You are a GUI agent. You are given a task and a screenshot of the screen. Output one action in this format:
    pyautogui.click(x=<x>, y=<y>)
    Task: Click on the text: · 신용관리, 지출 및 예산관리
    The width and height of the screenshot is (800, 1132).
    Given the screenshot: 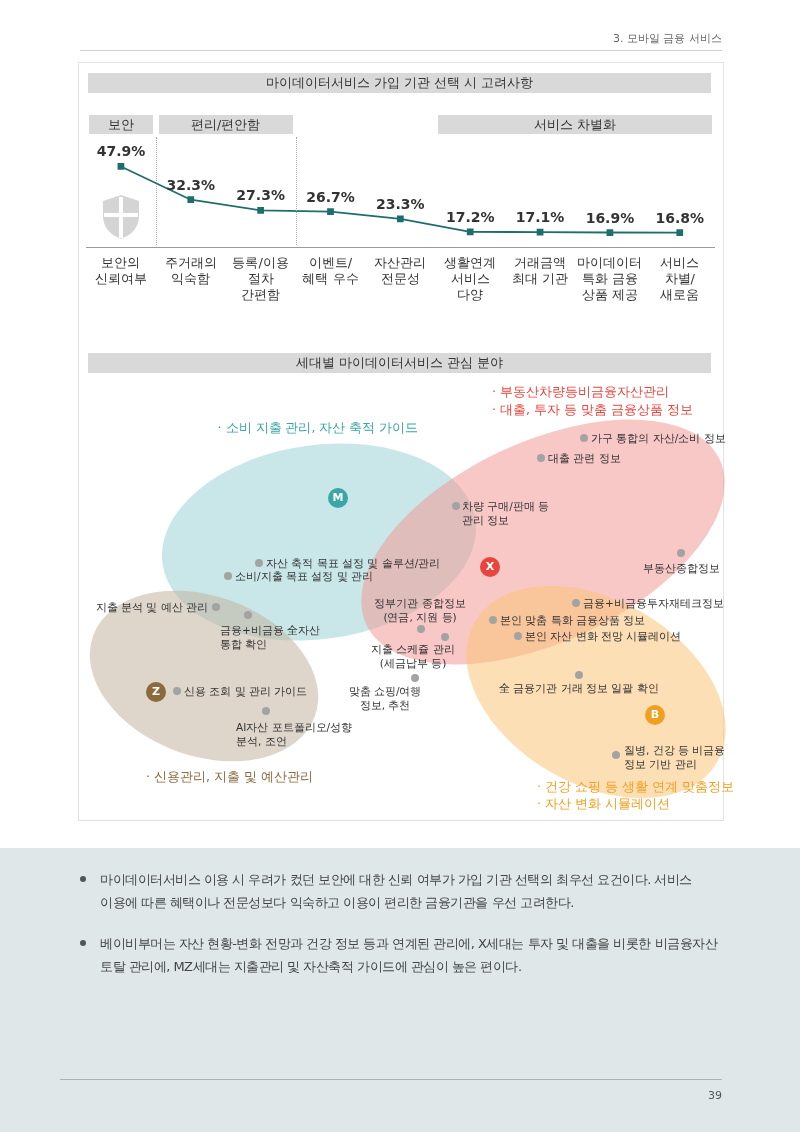 What is the action you would take?
    pyautogui.click(x=229, y=777)
    